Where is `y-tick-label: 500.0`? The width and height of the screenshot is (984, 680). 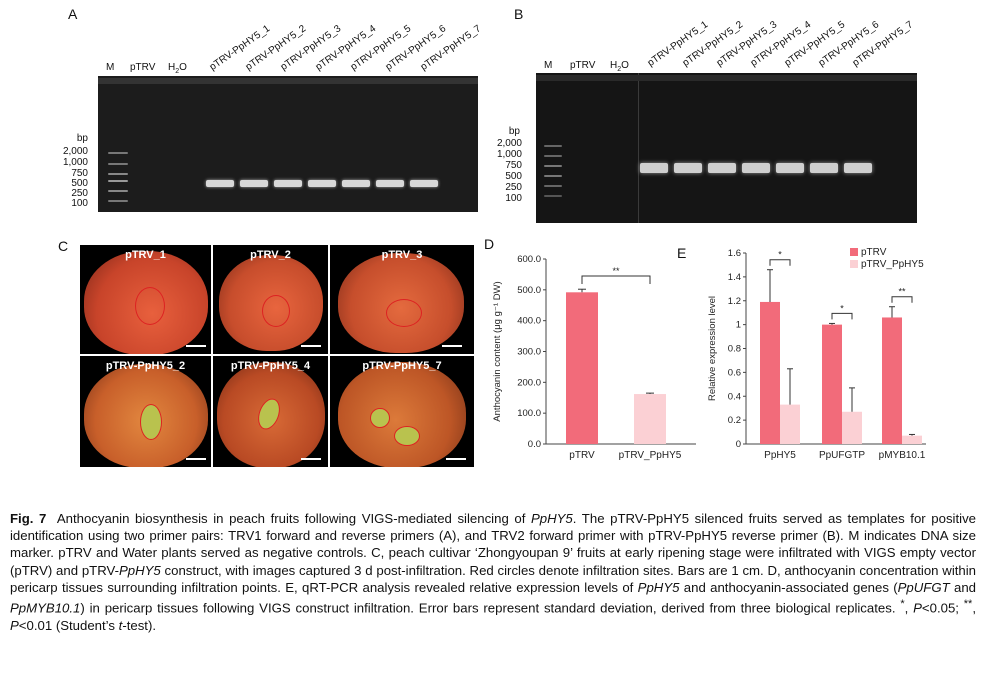 y-tick-label: 500.0 is located at coordinates (529, 290).